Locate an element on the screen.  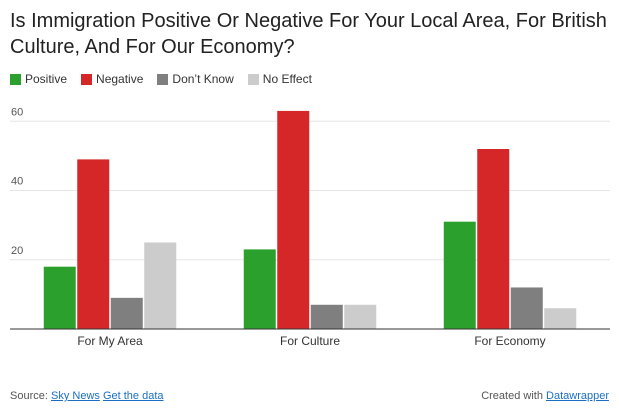
legend-swatch-negative is located at coordinates (87, 79).